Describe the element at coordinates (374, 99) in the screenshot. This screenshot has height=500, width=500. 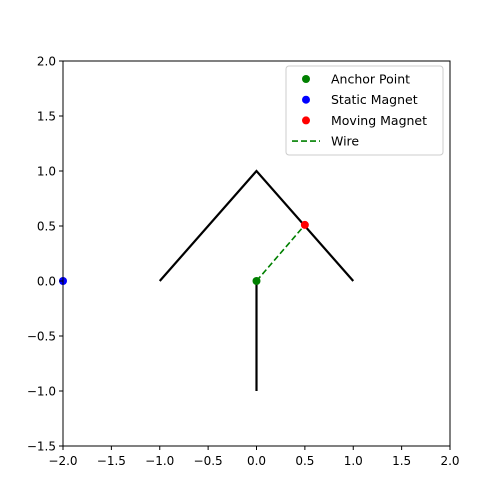
I see `legend-label-static-magnet: Static Magnet` at that location.